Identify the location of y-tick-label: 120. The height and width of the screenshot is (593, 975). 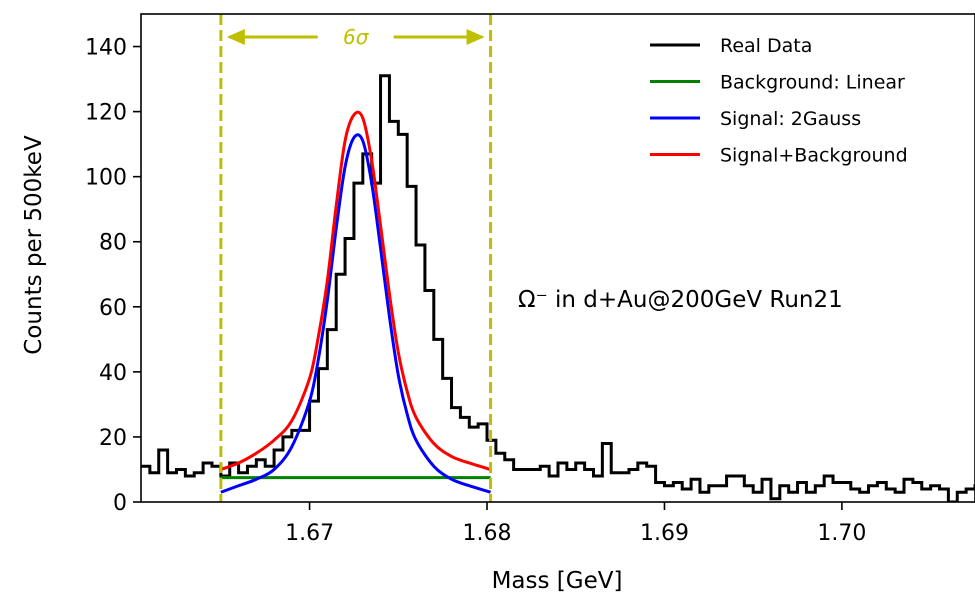
(106, 113).